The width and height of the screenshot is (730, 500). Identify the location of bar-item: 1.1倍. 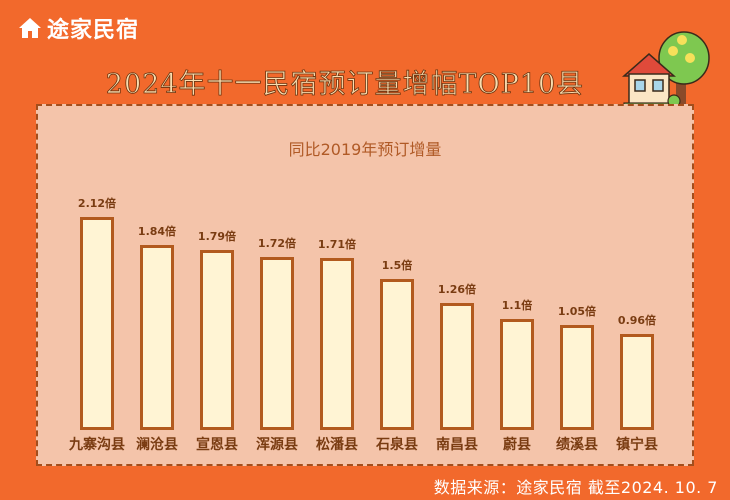
(517, 364).